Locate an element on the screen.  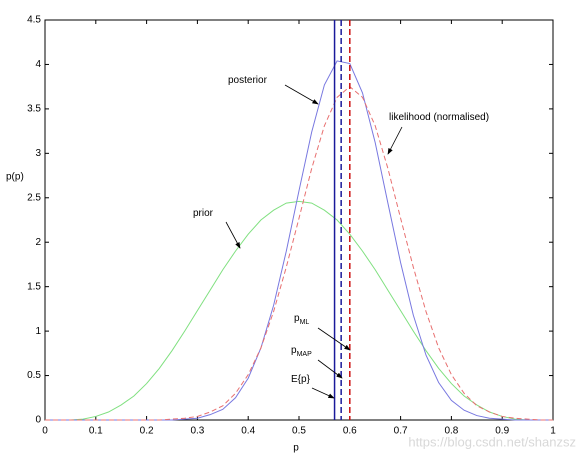
annotation-subscript: MAP is located at coordinates (305, 354).